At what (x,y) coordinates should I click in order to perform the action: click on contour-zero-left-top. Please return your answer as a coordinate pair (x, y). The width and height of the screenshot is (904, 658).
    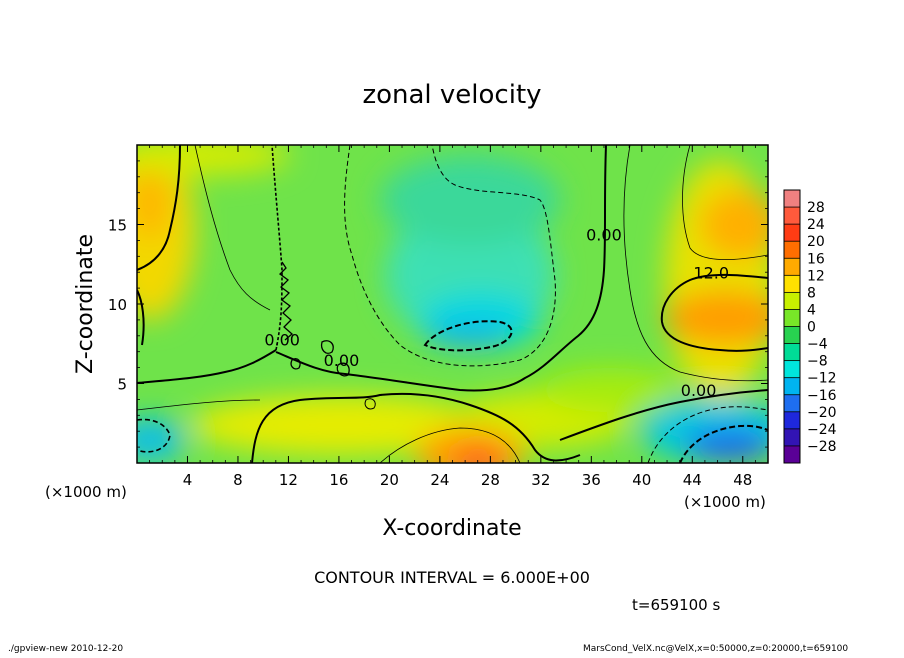
    Looking at the image, I should click on (159, 208).